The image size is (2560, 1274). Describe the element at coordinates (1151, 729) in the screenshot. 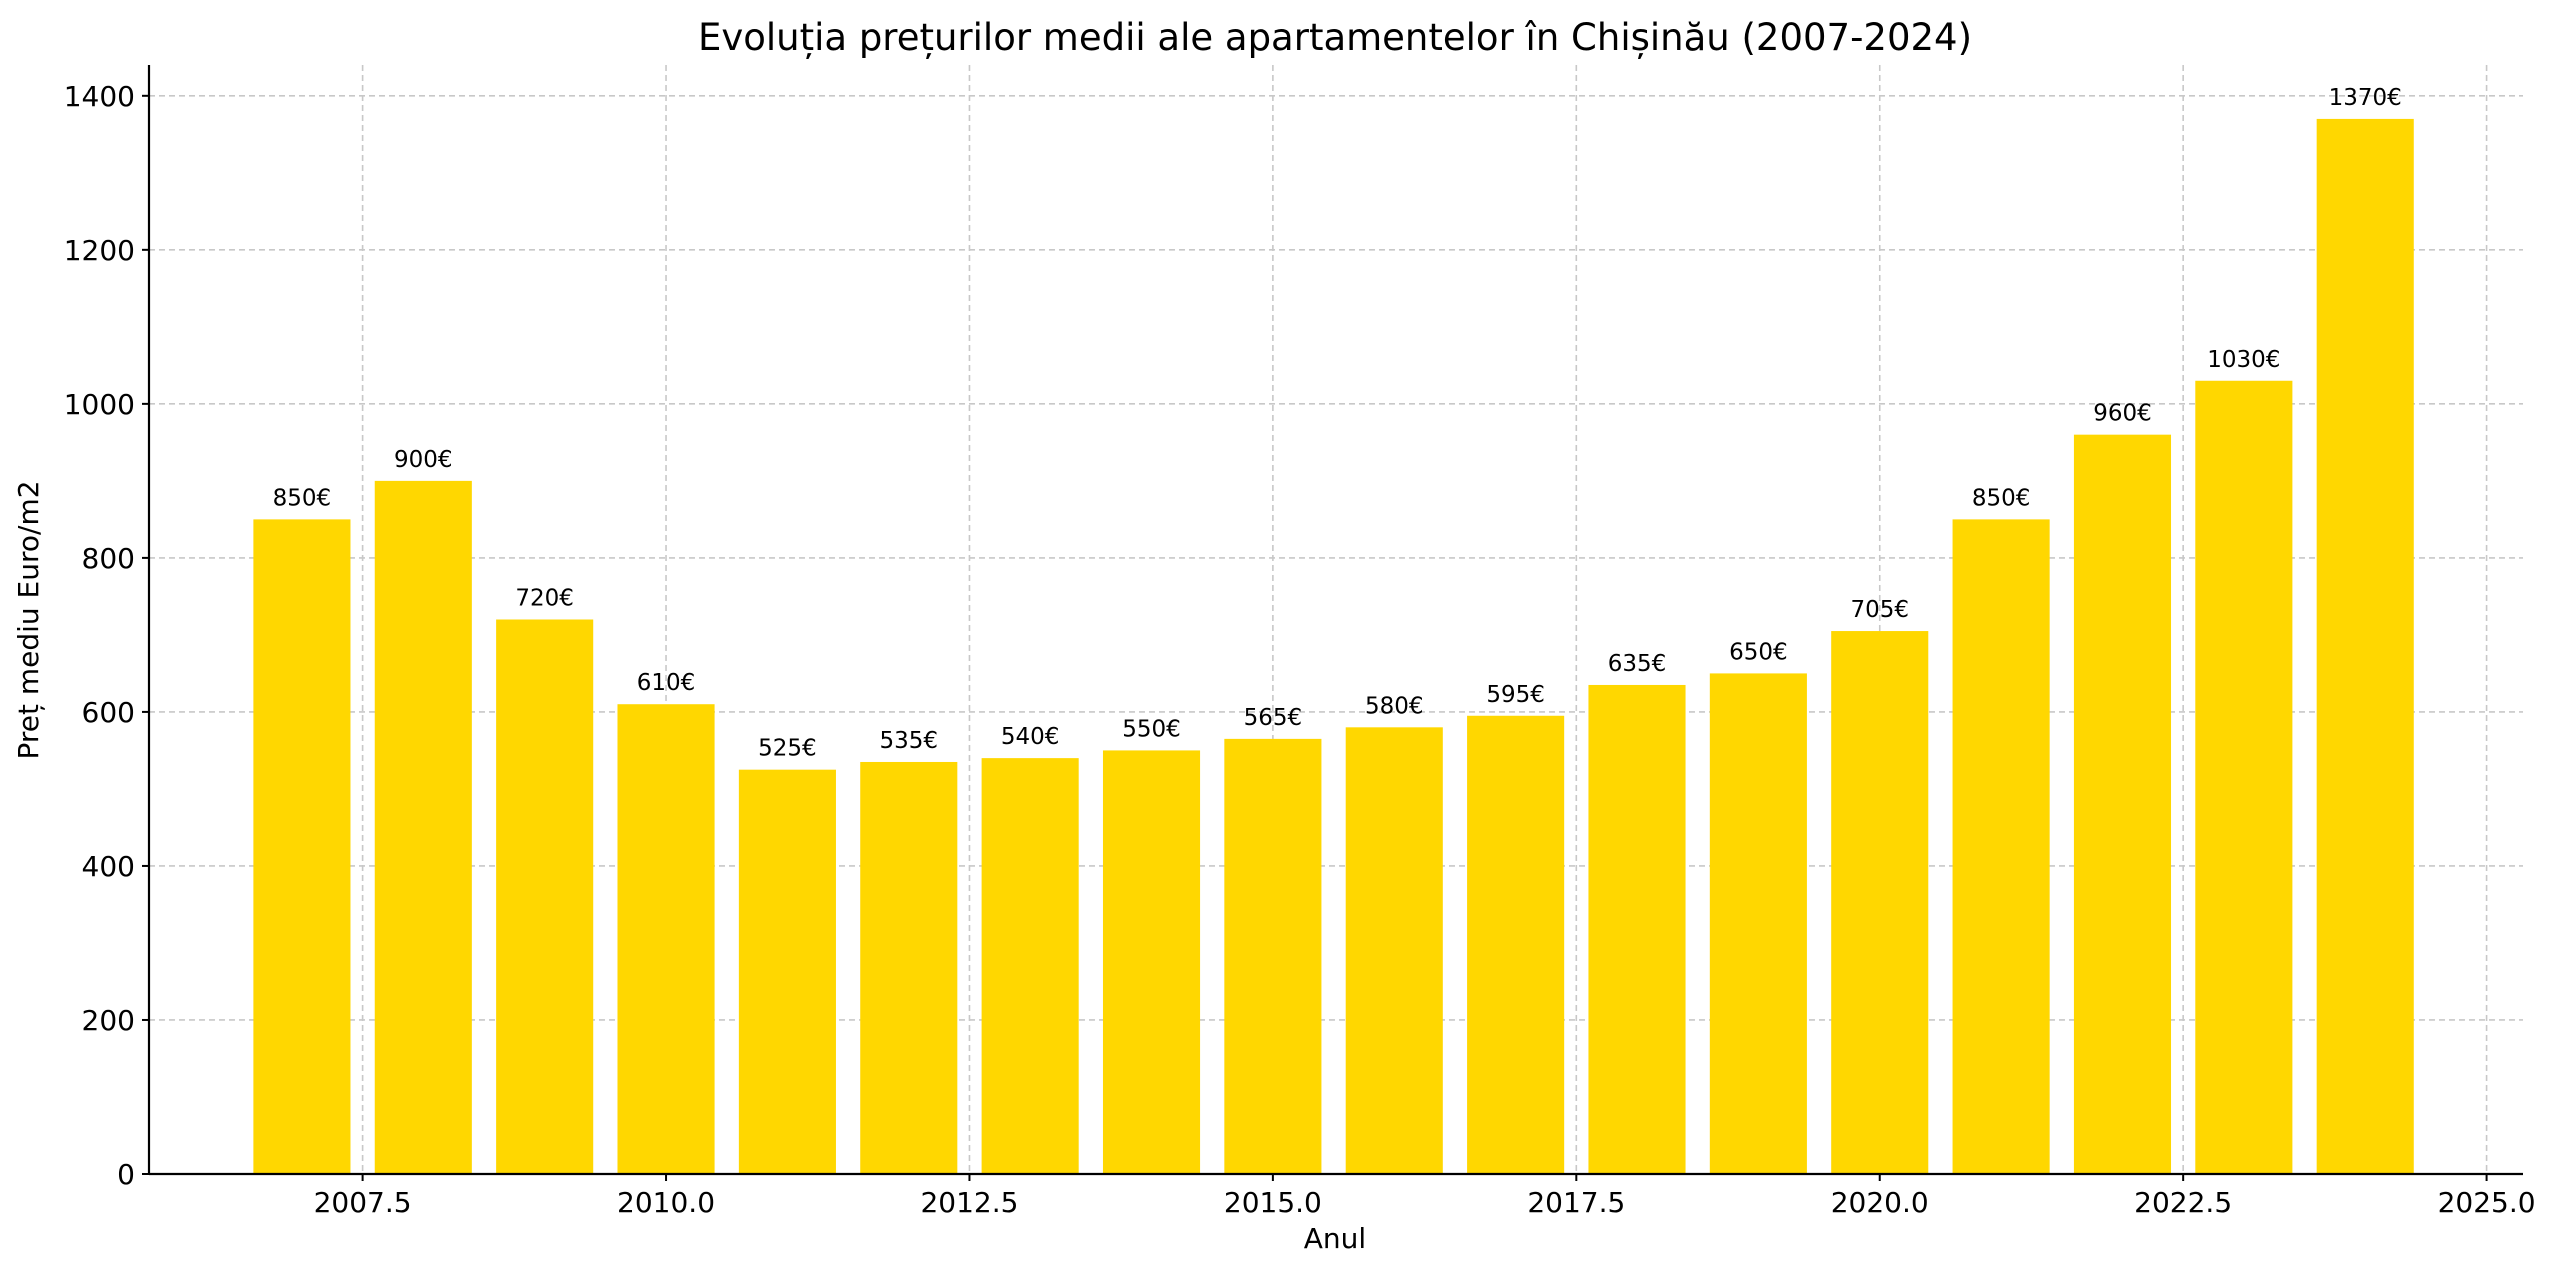

I see `bar-value-label: 550€` at that location.